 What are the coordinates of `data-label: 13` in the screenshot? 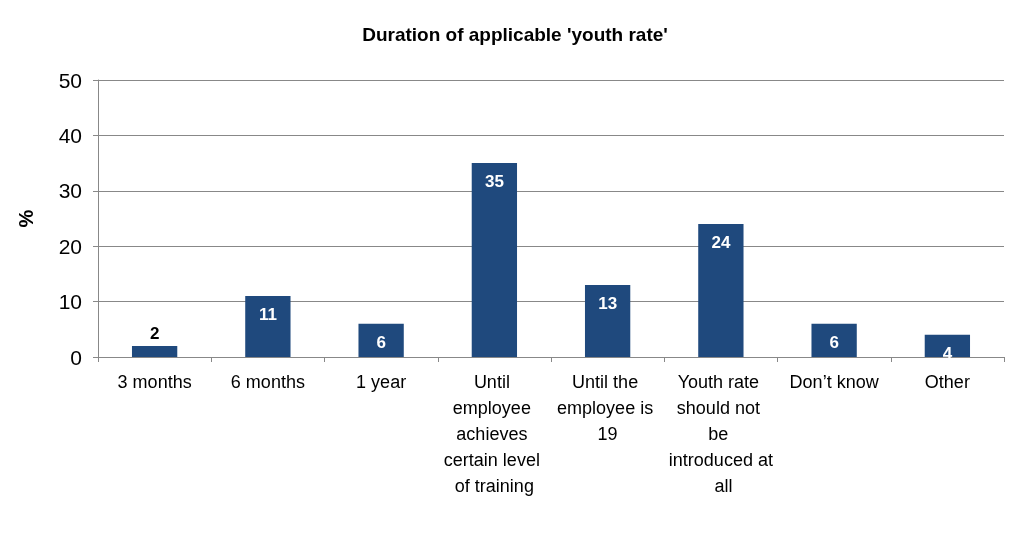 It's located at (608, 303).